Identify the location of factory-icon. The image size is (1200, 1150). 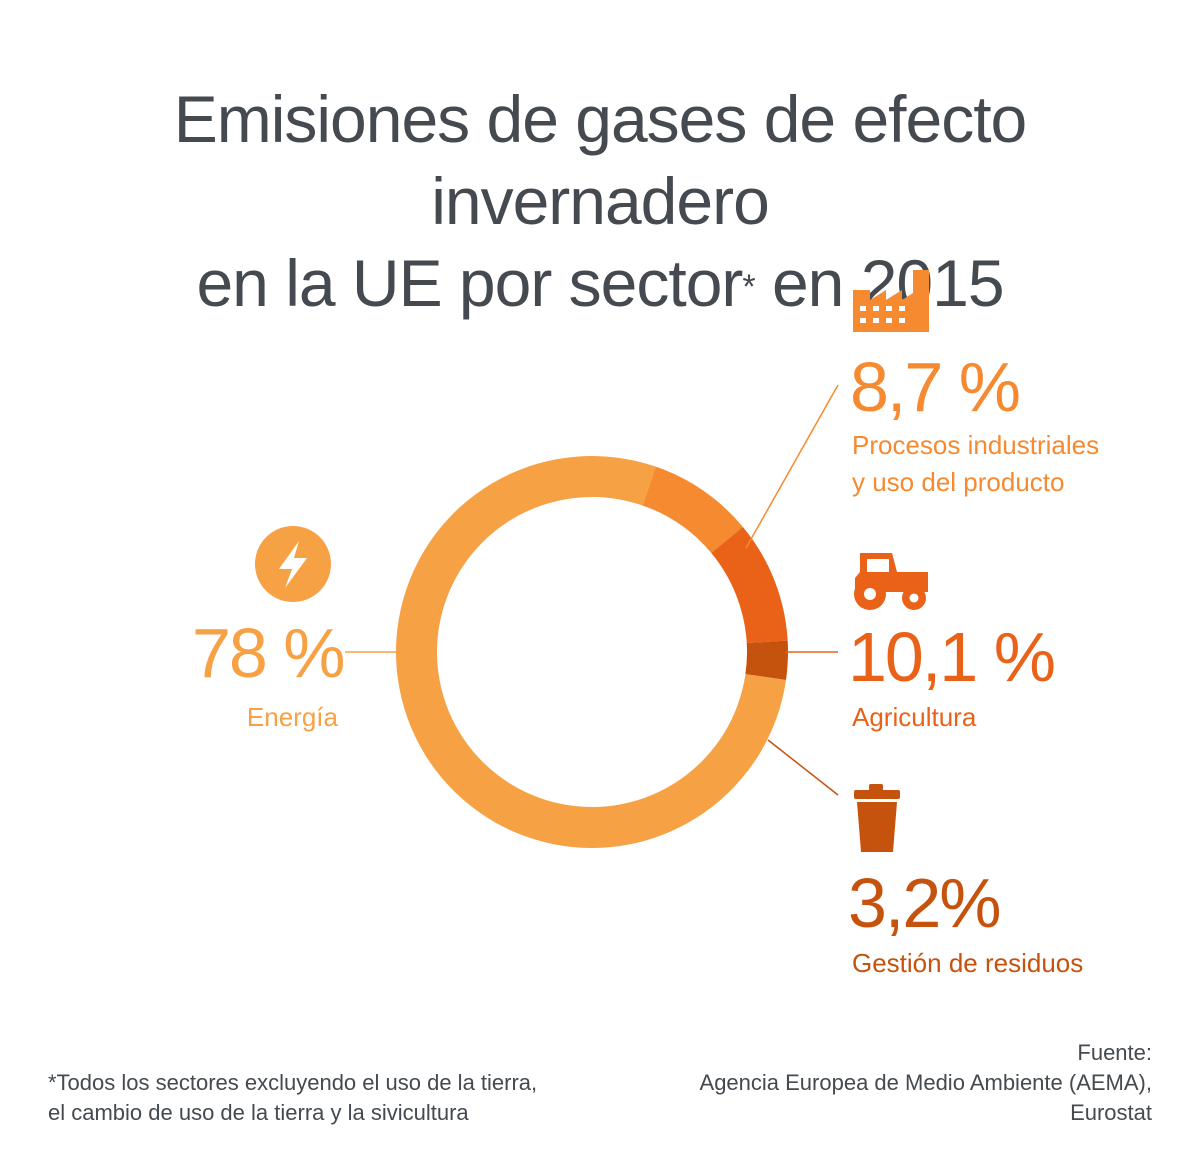
(891, 301).